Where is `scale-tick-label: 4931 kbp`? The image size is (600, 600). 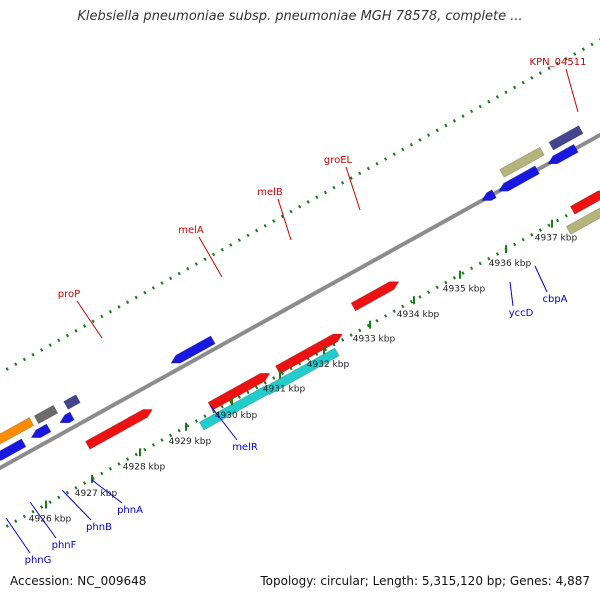 scale-tick-label: 4931 kbp is located at coordinates (284, 390).